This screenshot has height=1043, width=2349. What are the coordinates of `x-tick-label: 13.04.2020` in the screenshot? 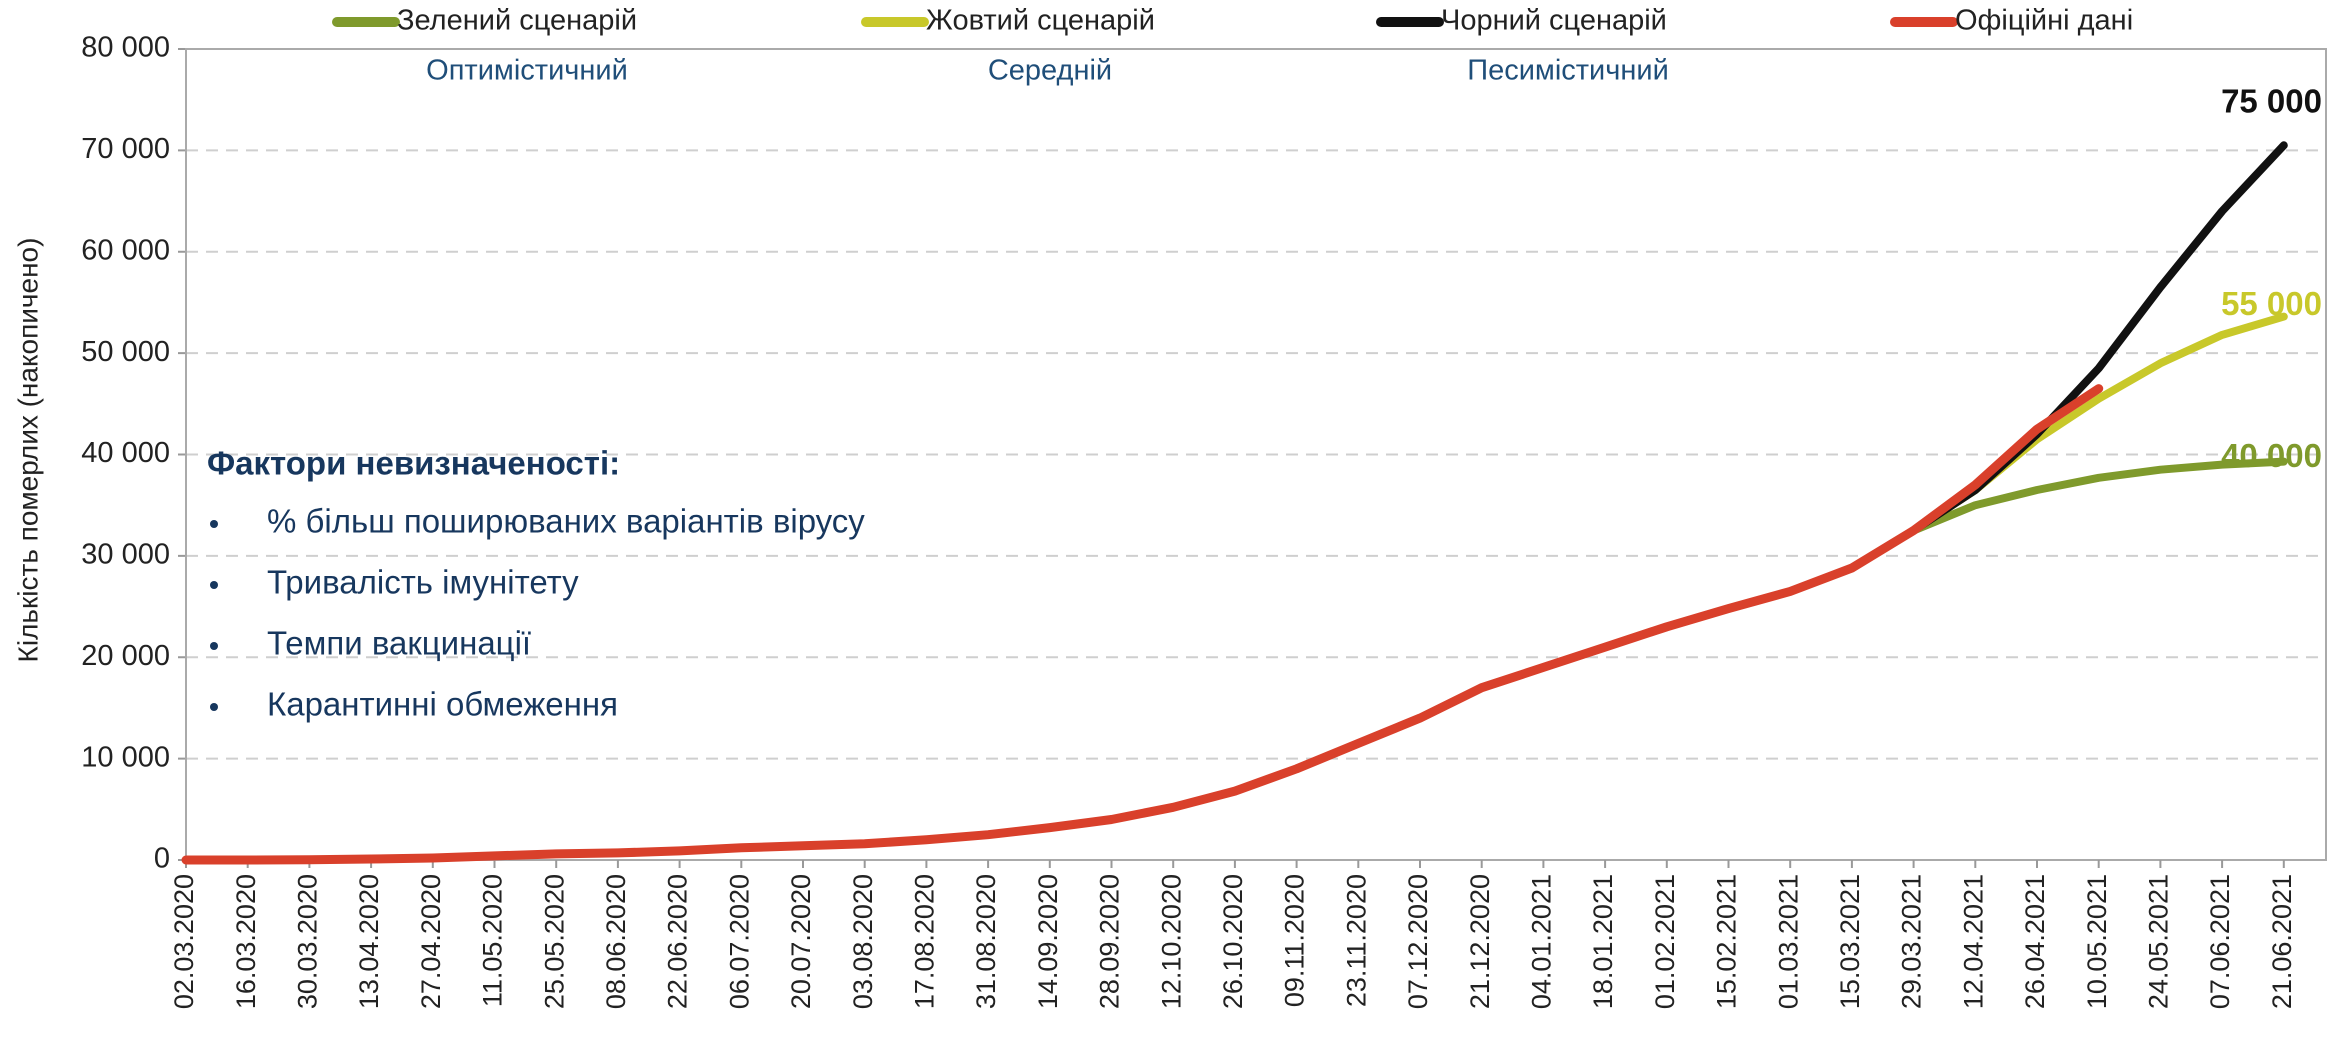 It's located at (369, 941).